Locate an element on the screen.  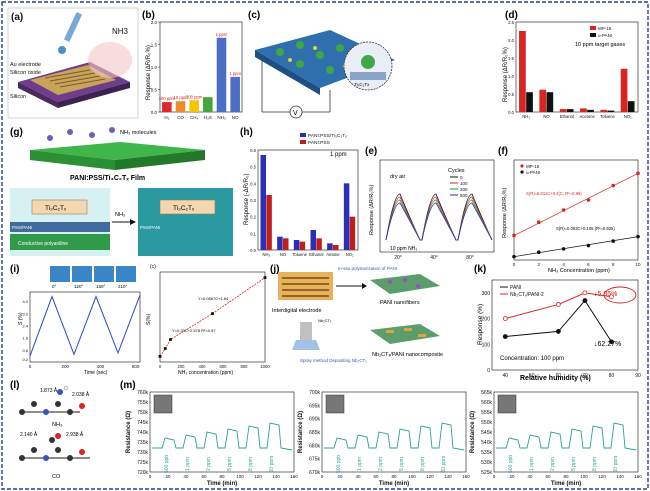
y-tick-label: 750k is located at coordinates (142, 413).